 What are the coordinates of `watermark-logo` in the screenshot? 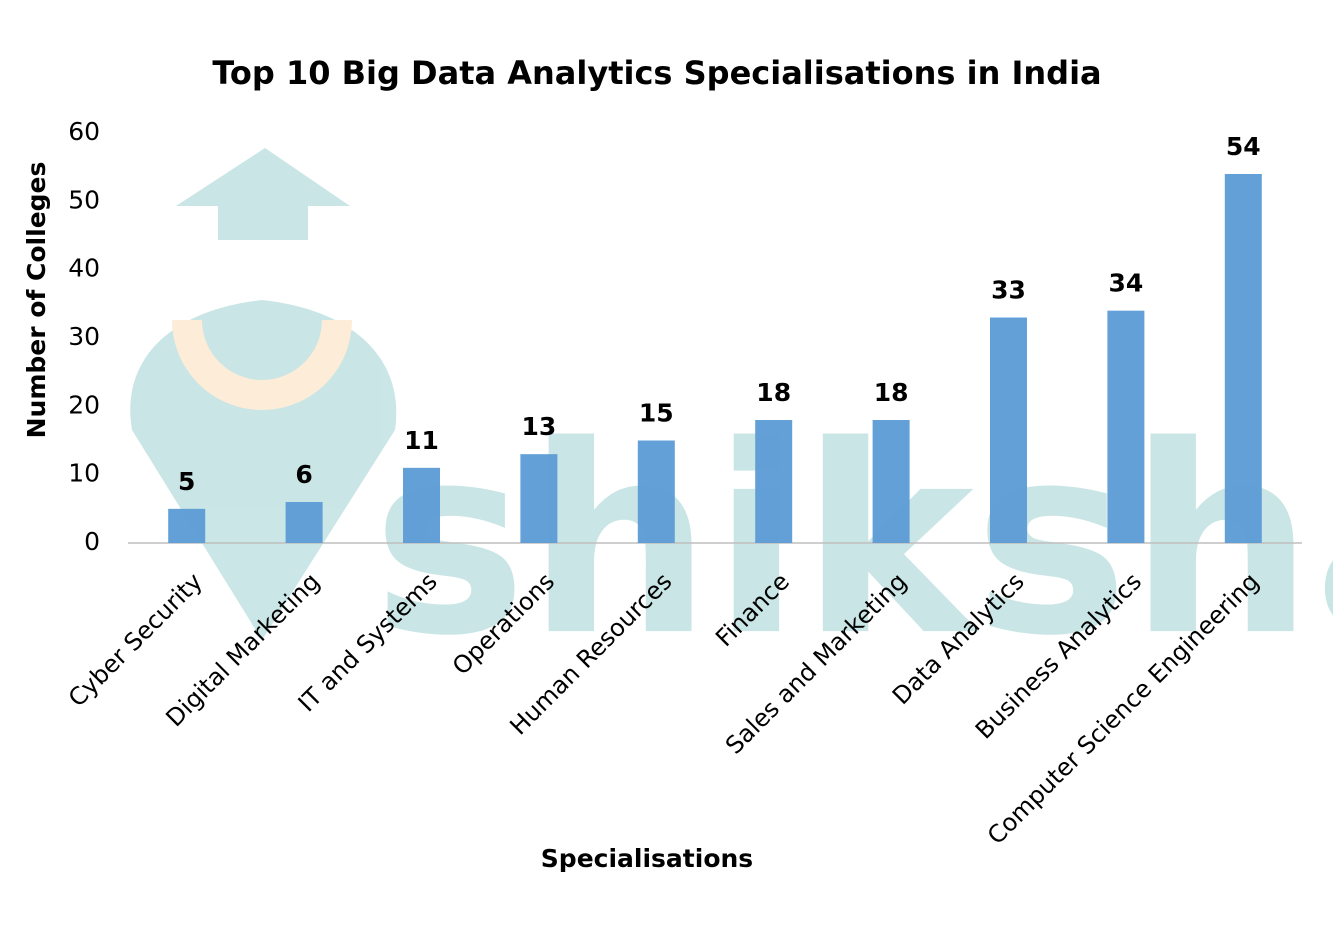 It's located at (263, 394).